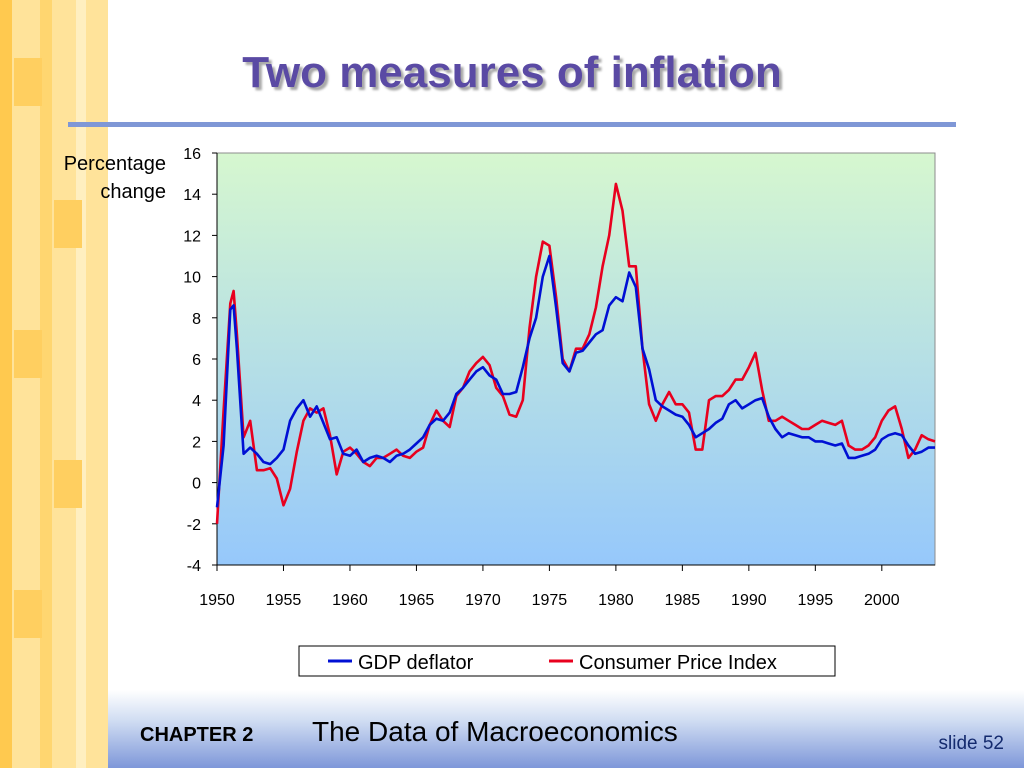  Describe the element at coordinates (192, 278) in the screenshot. I see `y-tick-label: 10` at that location.